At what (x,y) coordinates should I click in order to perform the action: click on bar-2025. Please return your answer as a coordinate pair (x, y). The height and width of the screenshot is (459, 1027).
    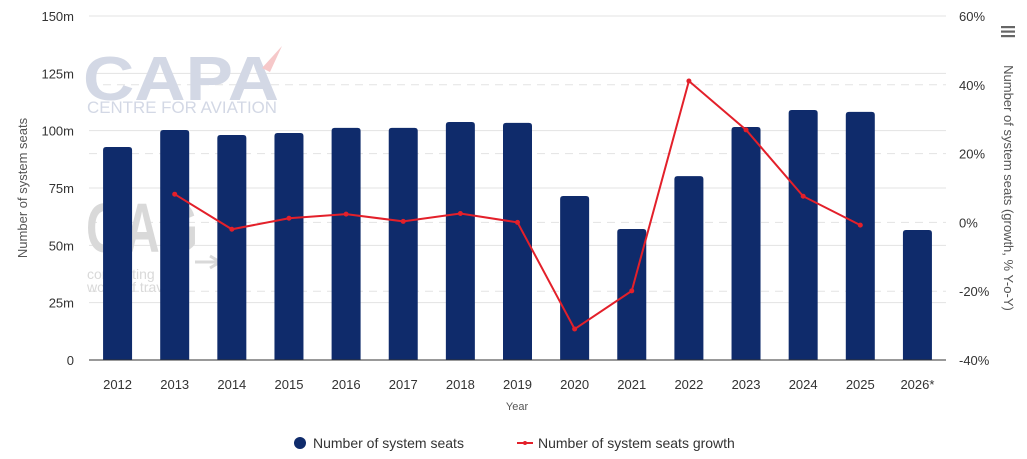
    Looking at the image, I should click on (860, 236).